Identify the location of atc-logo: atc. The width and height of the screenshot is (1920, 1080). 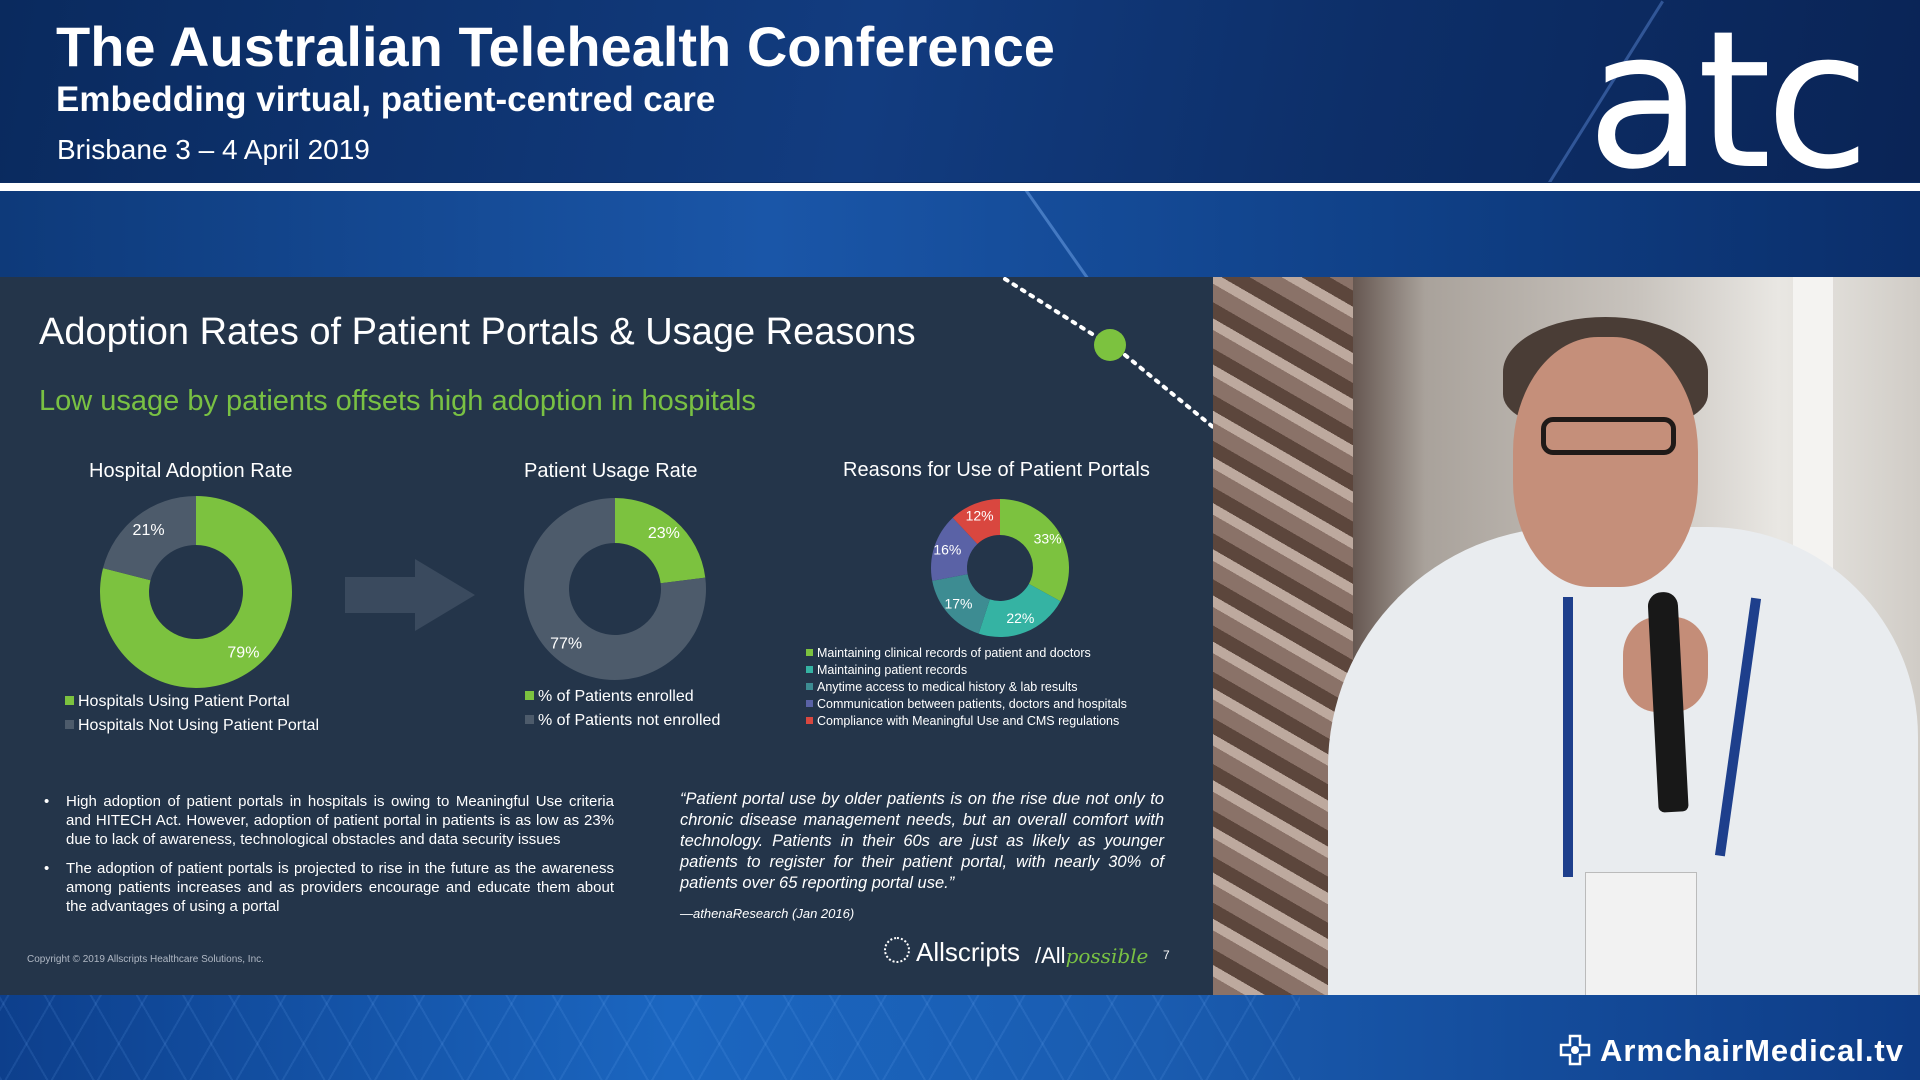
(1728, 91).